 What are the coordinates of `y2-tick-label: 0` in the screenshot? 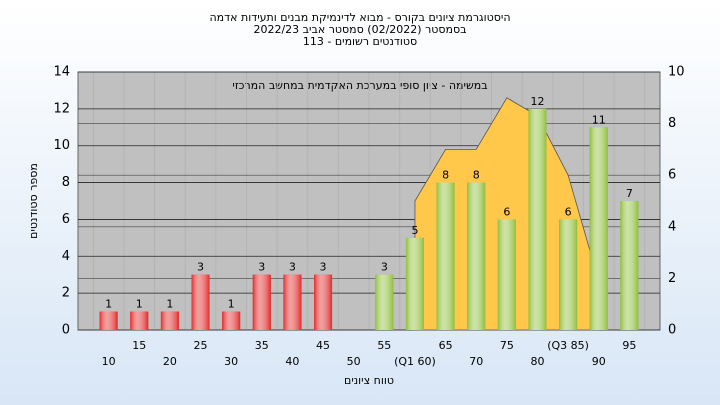 It's located at (672, 330).